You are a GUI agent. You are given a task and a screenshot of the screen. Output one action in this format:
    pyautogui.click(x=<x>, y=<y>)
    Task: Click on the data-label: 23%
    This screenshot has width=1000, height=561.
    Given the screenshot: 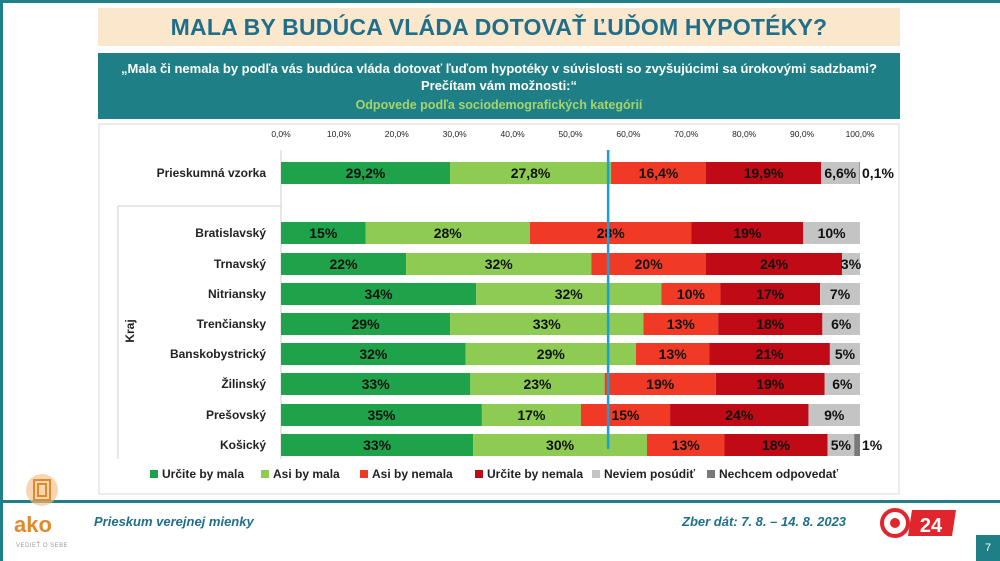 What is the action you would take?
    pyautogui.click(x=537, y=384)
    